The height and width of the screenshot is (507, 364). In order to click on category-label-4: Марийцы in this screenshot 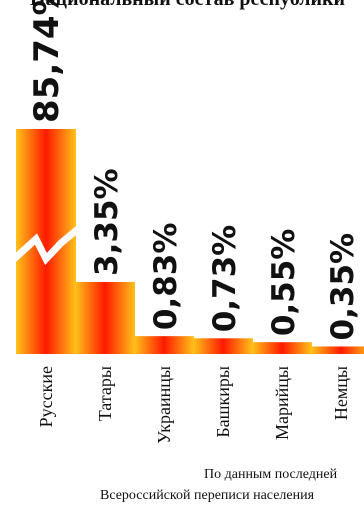, I will do `click(282, 403)`.